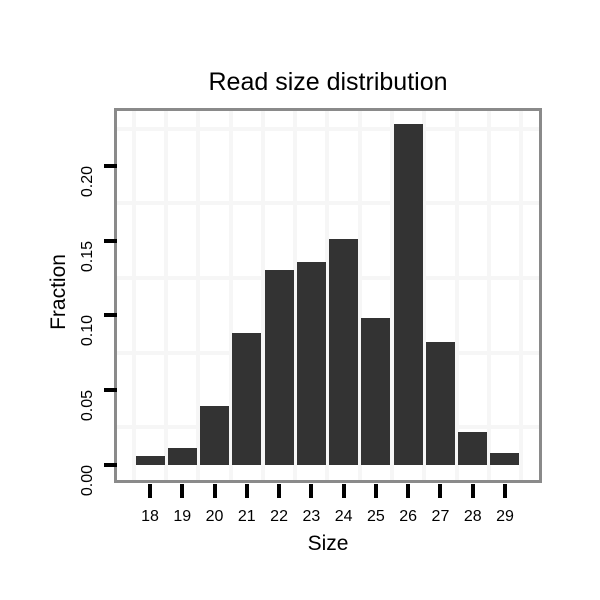 The width and height of the screenshot is (600, 600). What do you see at coordinates (311, 516) in the screenshot?
I see `x-tick-label: 23` at bounding box center [311, 516].